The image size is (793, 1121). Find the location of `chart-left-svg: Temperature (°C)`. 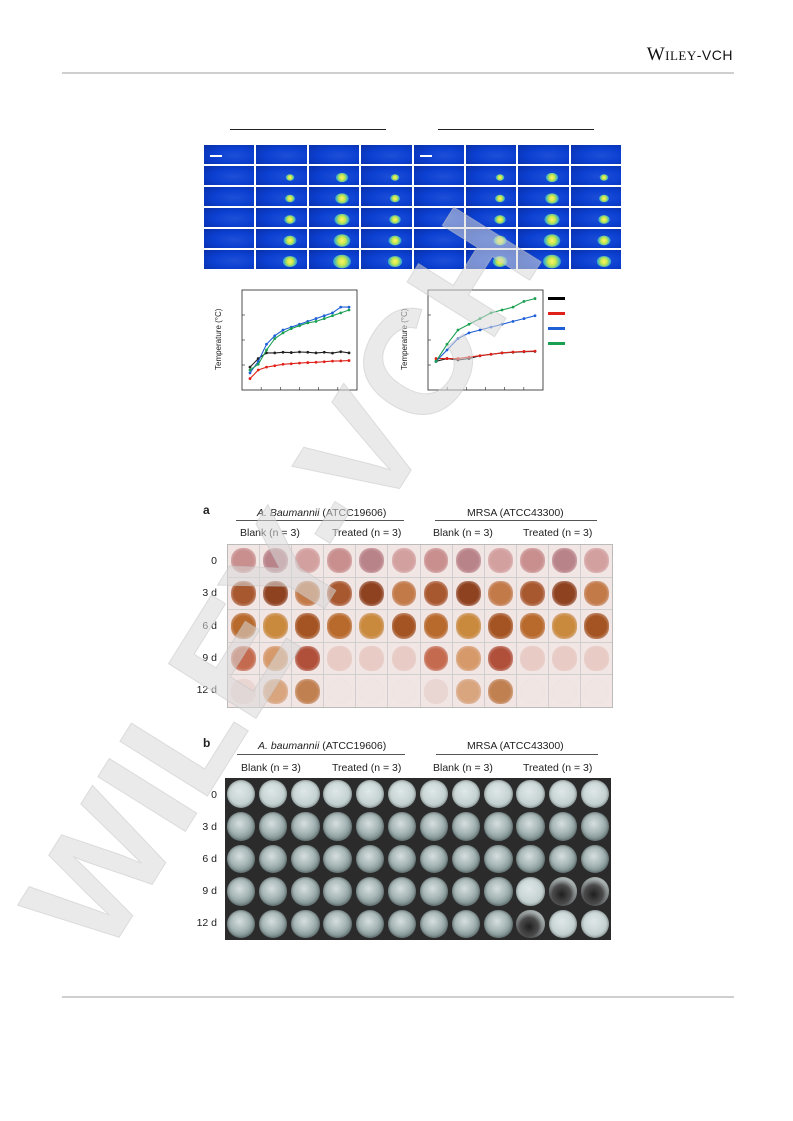

chart-left-svg: Temperature (°C) is located at coordinates (286, 340).